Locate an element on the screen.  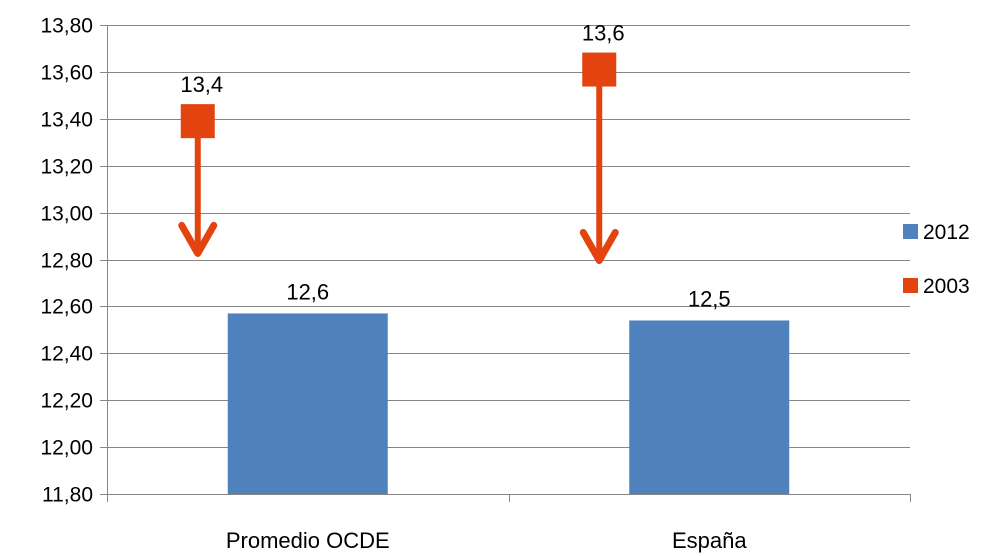
legend-swatch-2012 is located at coordinates (910, 231).